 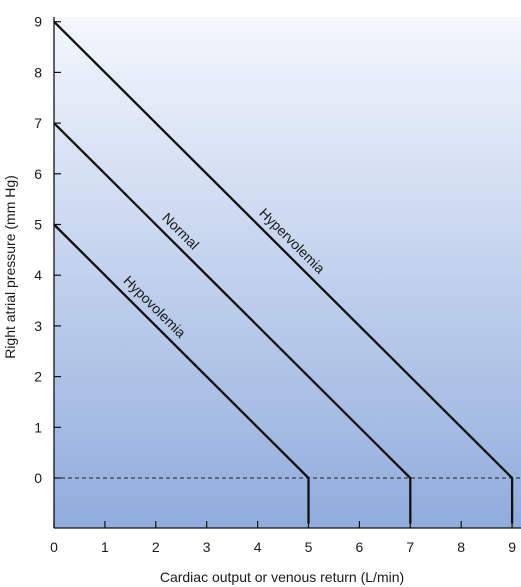 I want to click on x-tick-label: 1, so click(x=105, y=547).